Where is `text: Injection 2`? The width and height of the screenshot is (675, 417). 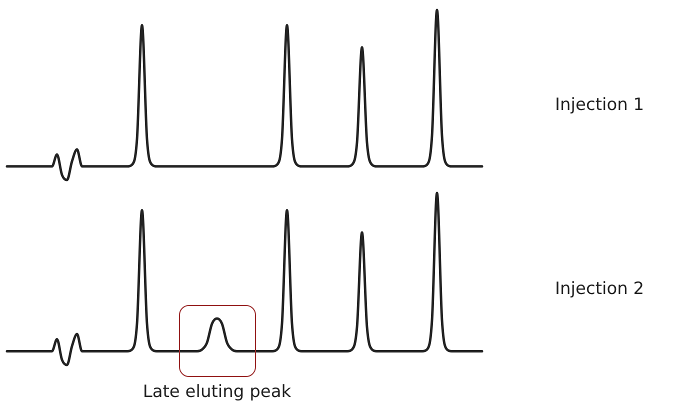 text: Injection 2 is located at coordinates (599, 289).